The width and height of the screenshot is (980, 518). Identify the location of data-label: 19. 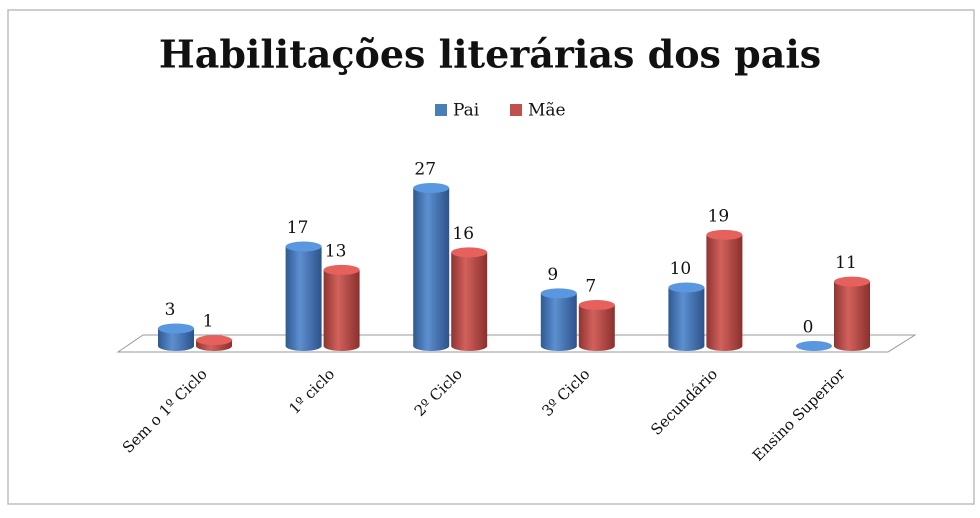
(719, 216).